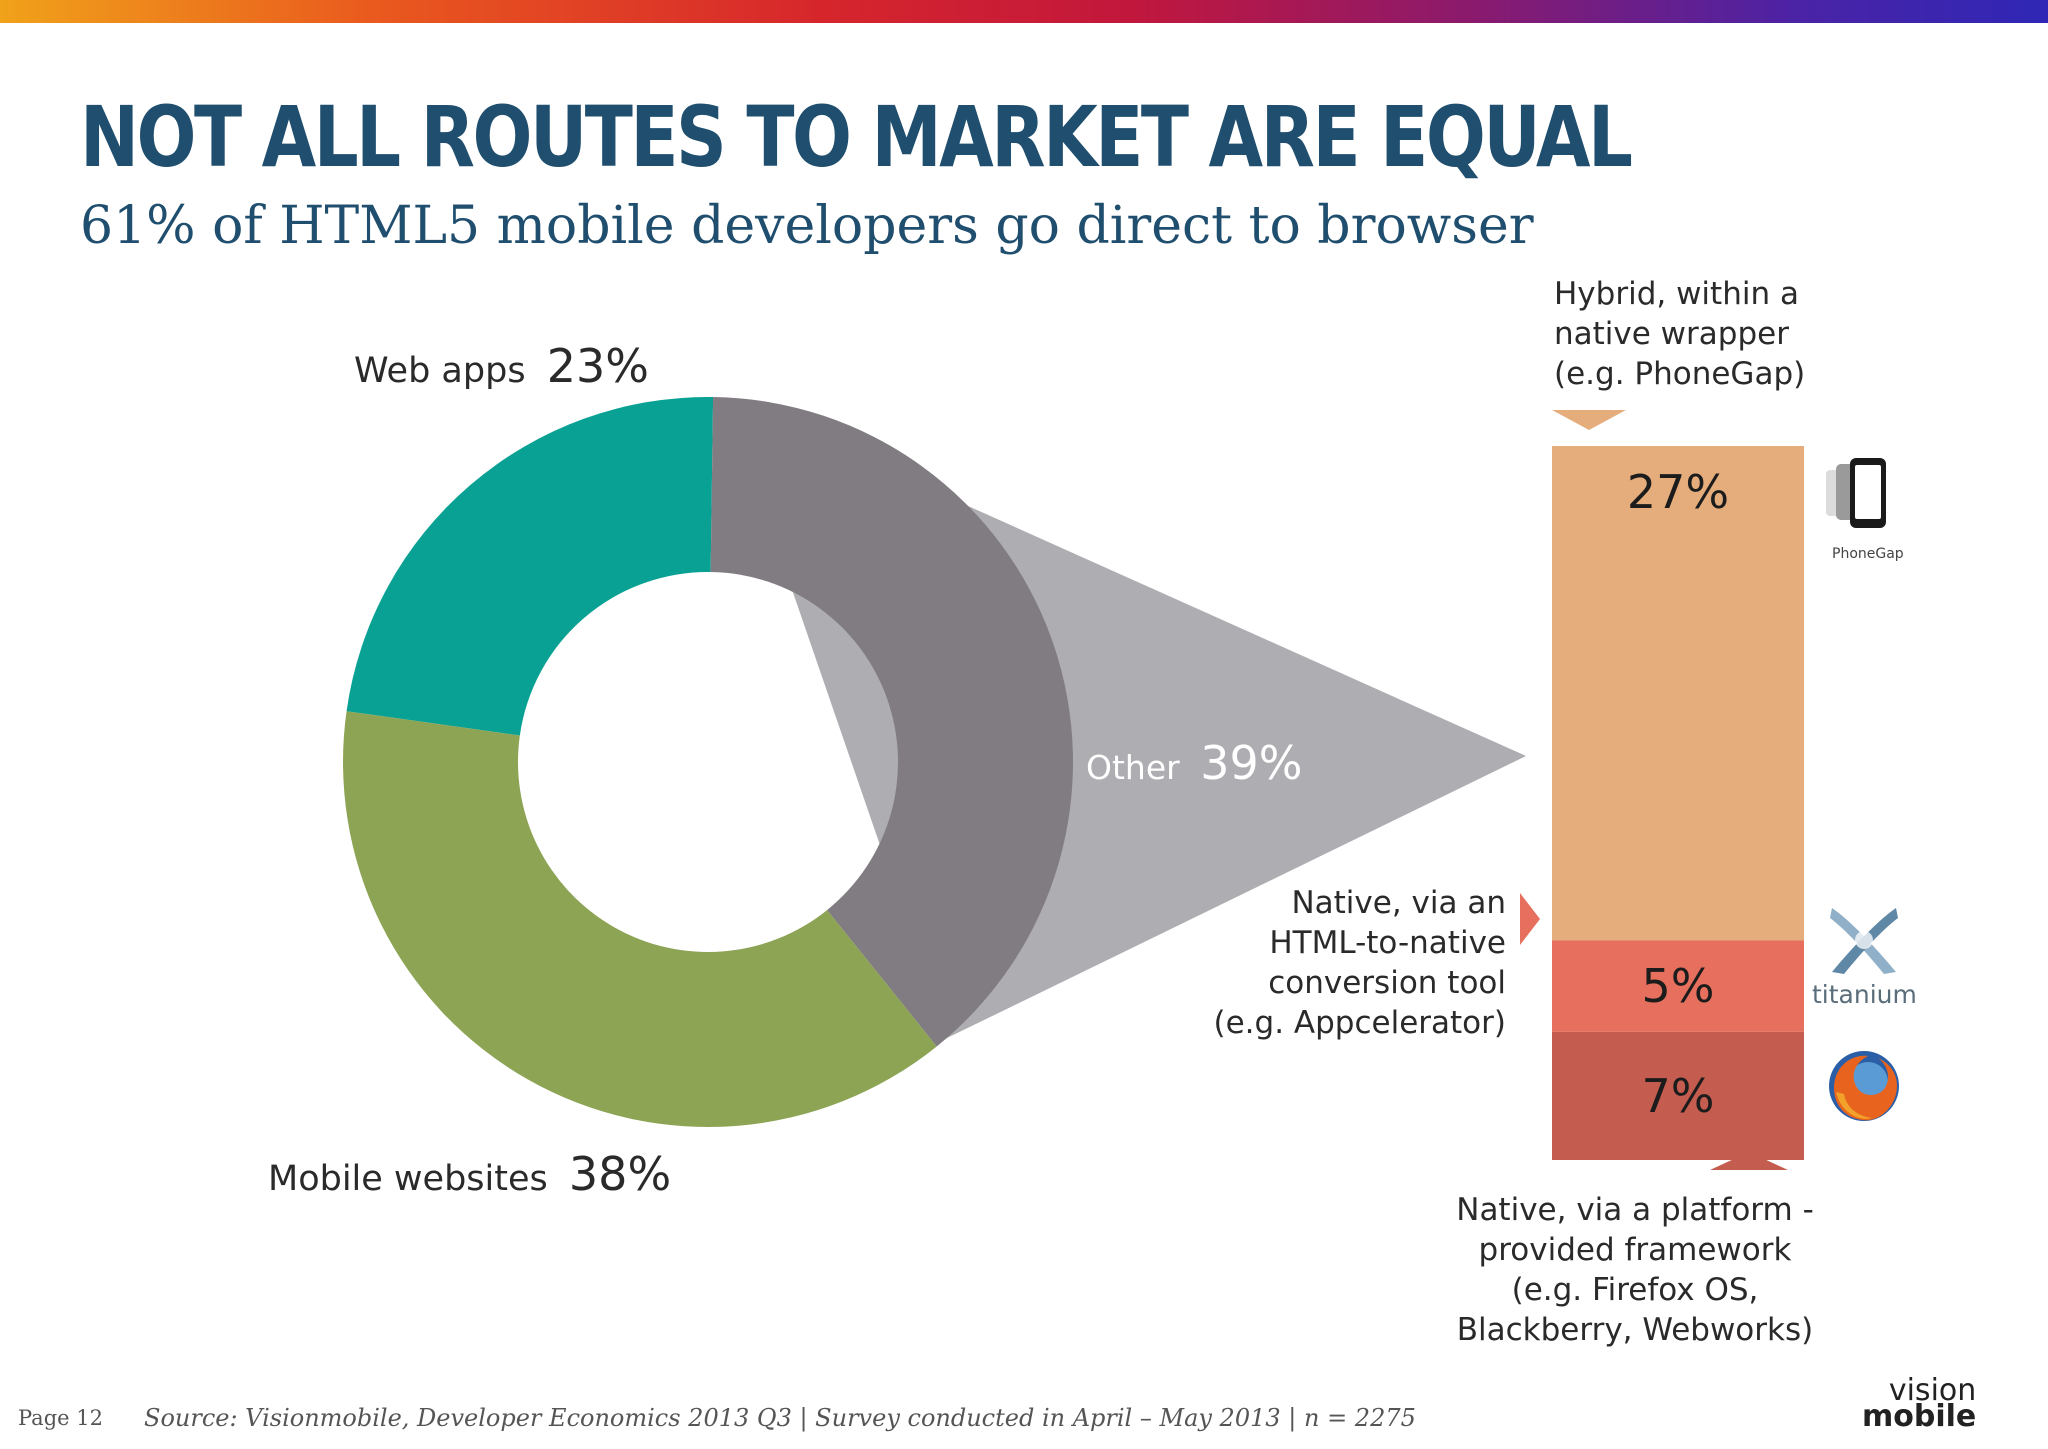  What do you see at coordinates (856, 137) in the screenshot?
I see `page-title: NOT ALL ROUTES TO MARKET ARE EQUAL` at bounding box center [856, 137].